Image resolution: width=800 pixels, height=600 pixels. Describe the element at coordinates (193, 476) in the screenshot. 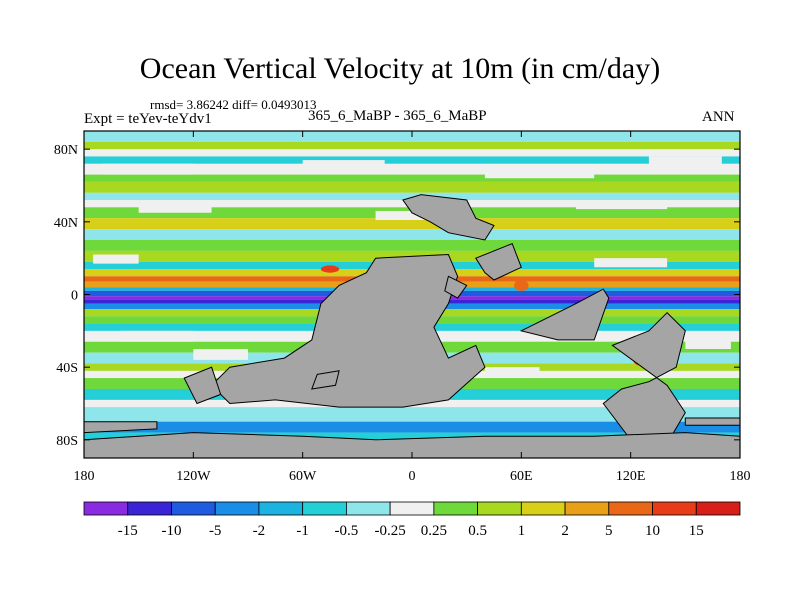

I see `lon-tick-label: 120W` at that location.